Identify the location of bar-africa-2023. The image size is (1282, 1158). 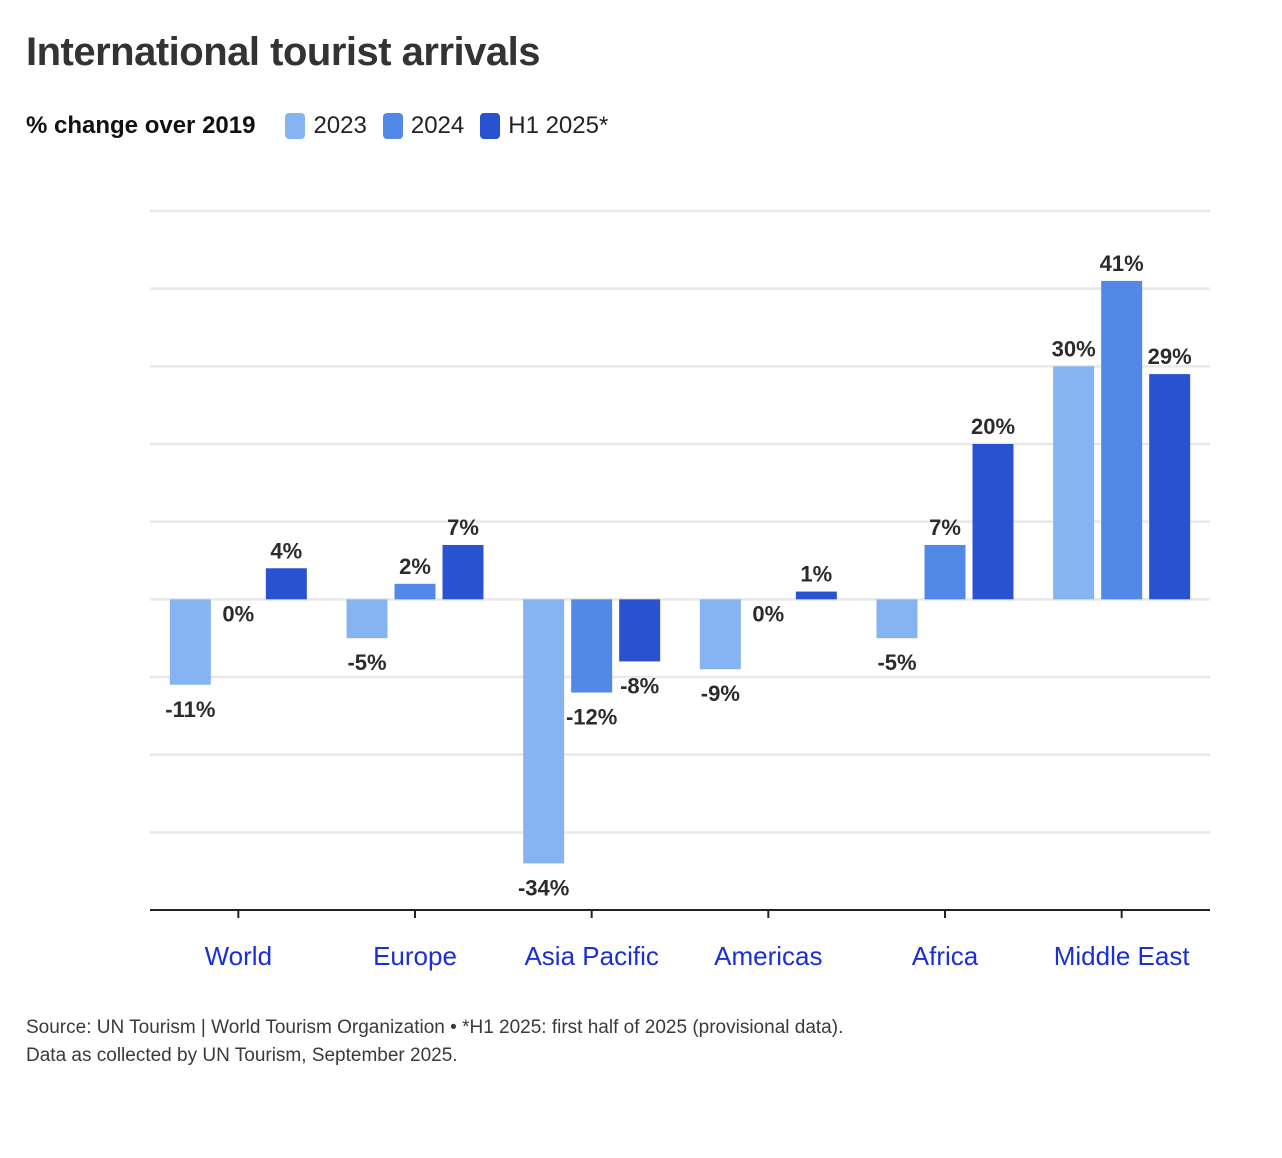
(897, 619).